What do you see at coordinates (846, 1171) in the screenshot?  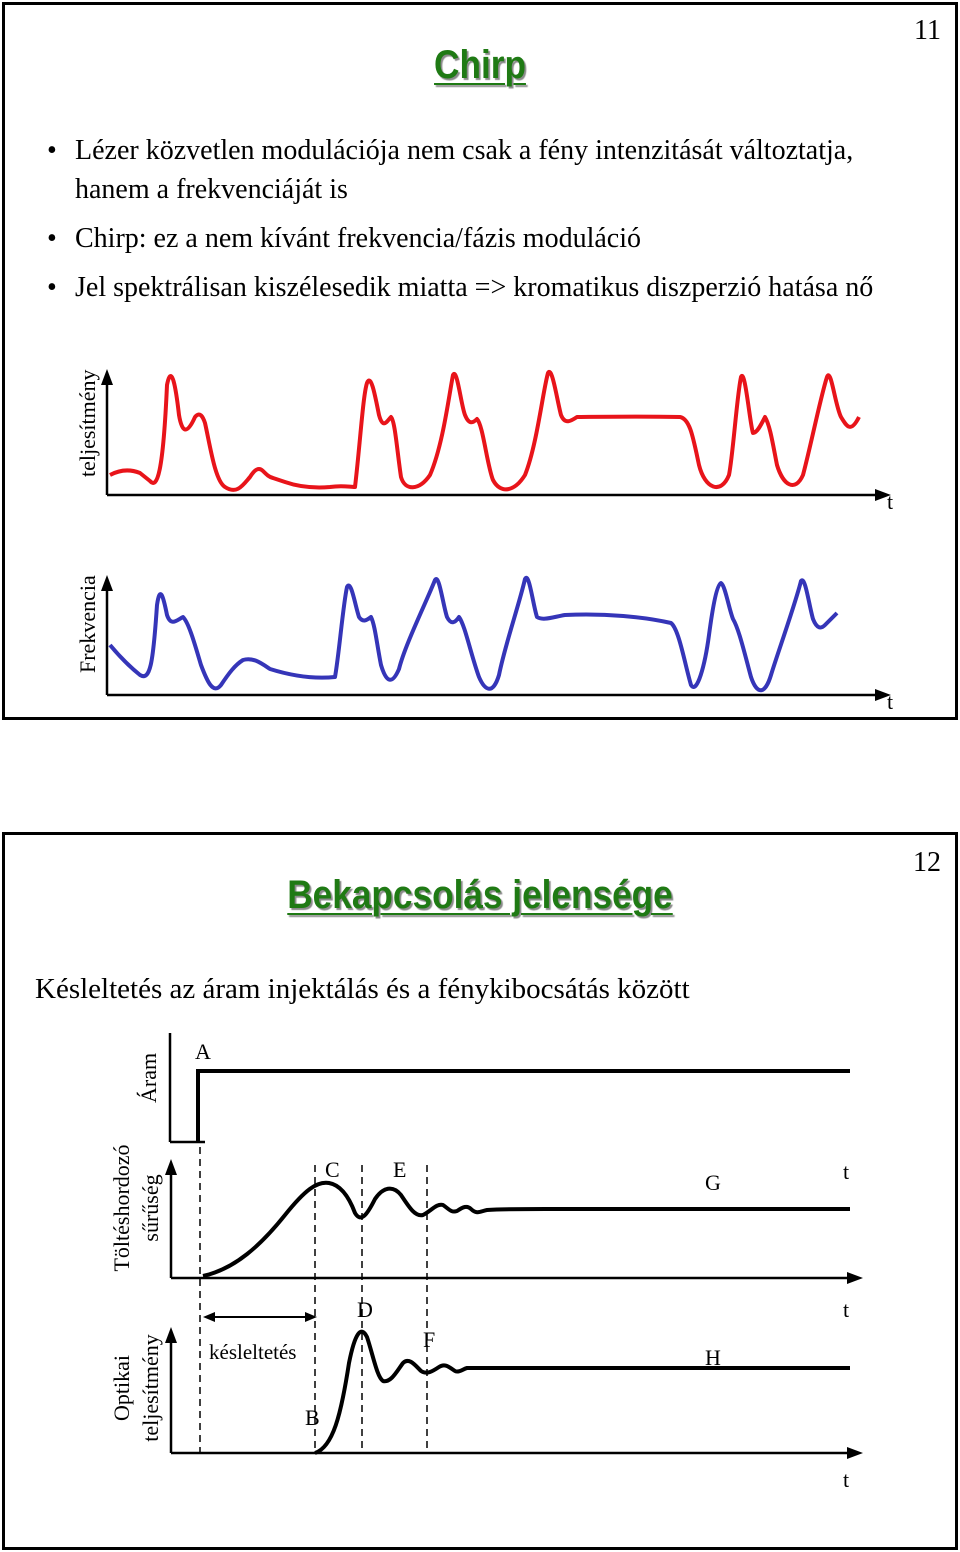 I see `carrier-x-label: t` at bounding box center [846, 1171].